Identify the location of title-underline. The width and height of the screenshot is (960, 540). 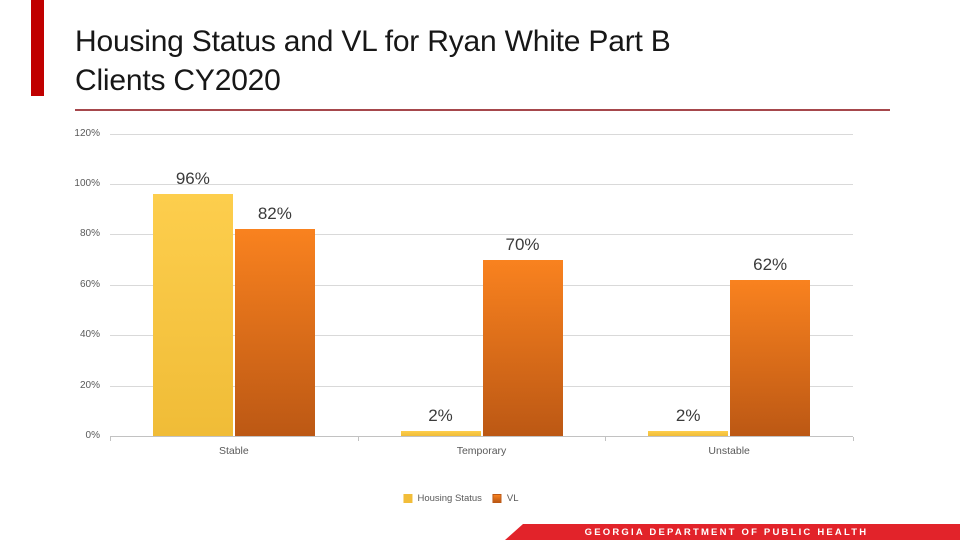
(482, 110).